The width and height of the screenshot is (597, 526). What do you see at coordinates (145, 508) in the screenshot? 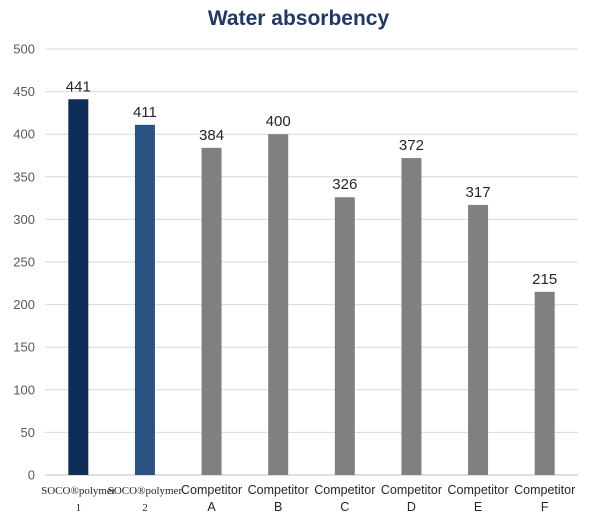
I see `x-tick-label-line2: 2` at bounding box center [145, 508].